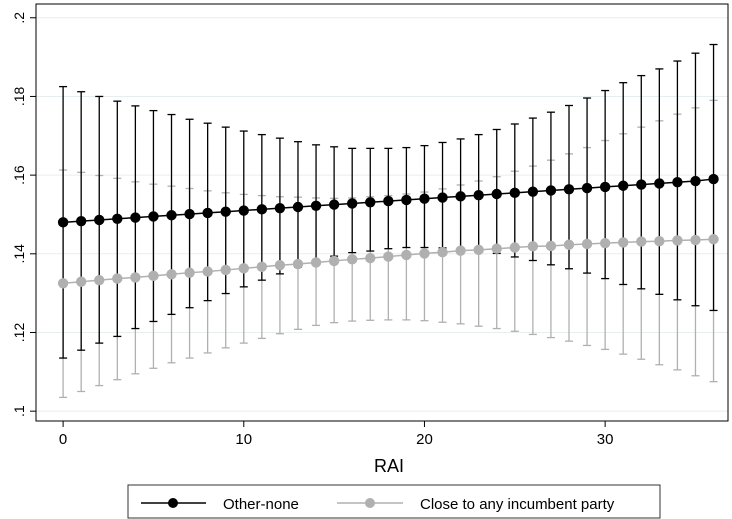  Describe the element at coordinates (19, 175) in the screenshot. I see `y-tick-label-3: .16` at that location.